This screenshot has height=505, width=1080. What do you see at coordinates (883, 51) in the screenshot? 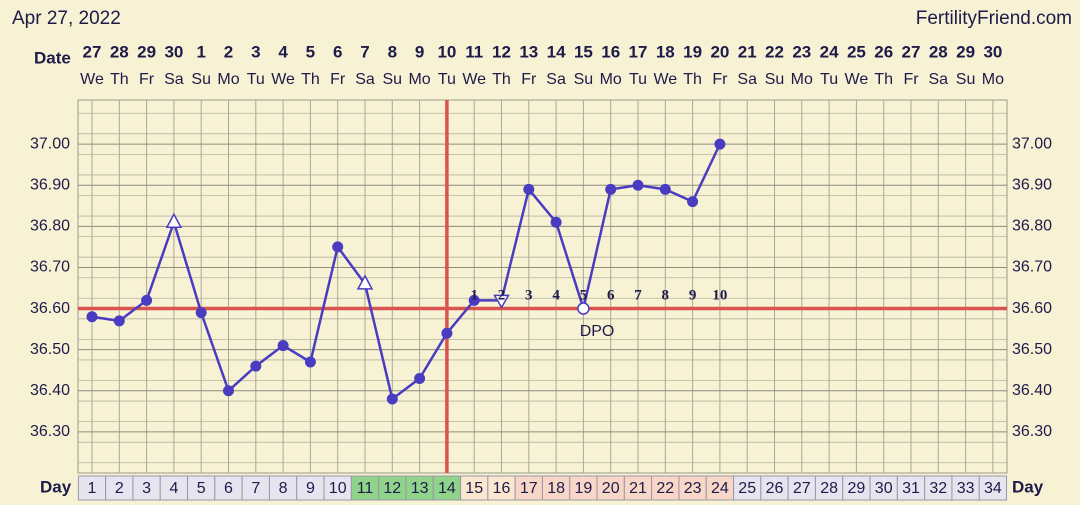
I see `date-label: 26` at bounding box center [883, 51].